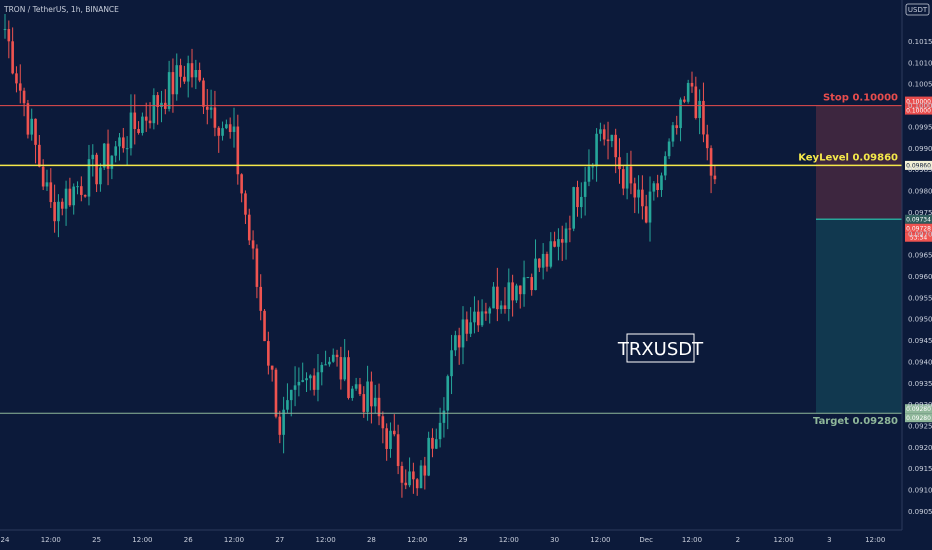 The image size is (932, 550). What do you see at coordinates (279, 540) in the screenshot?
I see `x-tick-label: 27` at bounding box center [279, 540].